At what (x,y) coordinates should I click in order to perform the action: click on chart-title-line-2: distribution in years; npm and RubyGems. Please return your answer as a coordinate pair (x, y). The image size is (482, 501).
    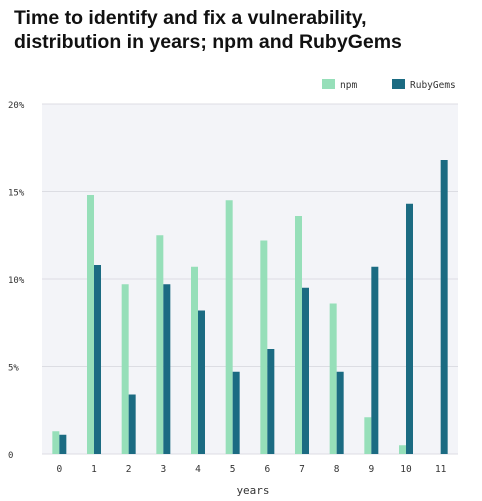
    Looking at the image, I should click on (208, 42).